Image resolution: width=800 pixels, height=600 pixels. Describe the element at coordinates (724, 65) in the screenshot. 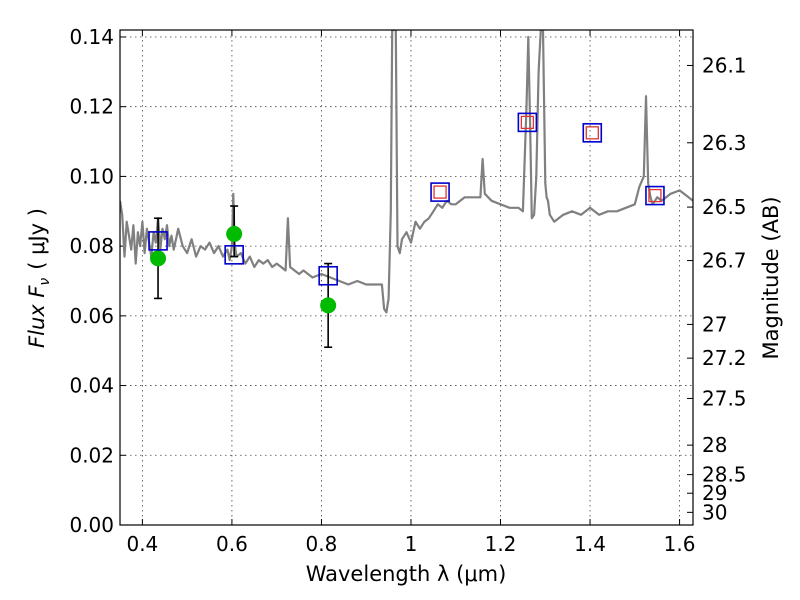

I see `mag-tick-label: 26.1` at that location.